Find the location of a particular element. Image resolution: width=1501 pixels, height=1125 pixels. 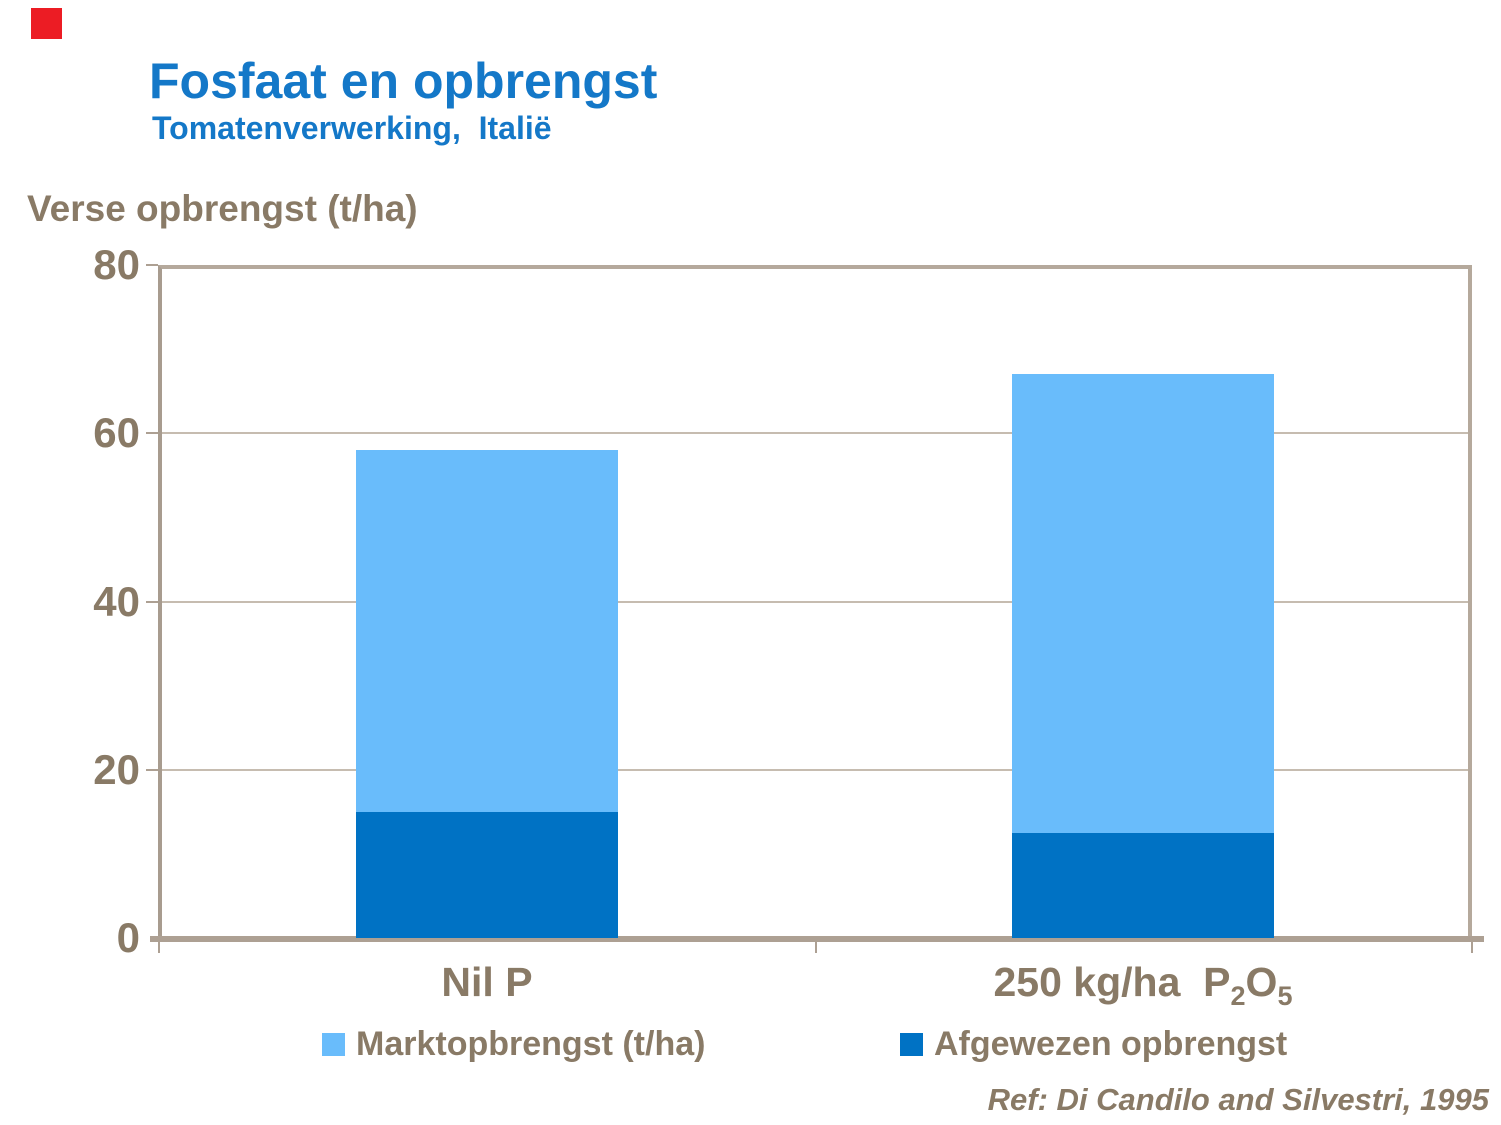

y-tick-label: 60 is located at coordinates (116, 432).